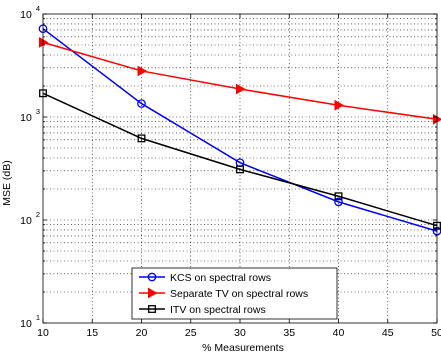 The image size is (441, 353). Describe the element at coordinates (38, 8) in the screenshot. I see `y-tick-exponent: 4` at that location.